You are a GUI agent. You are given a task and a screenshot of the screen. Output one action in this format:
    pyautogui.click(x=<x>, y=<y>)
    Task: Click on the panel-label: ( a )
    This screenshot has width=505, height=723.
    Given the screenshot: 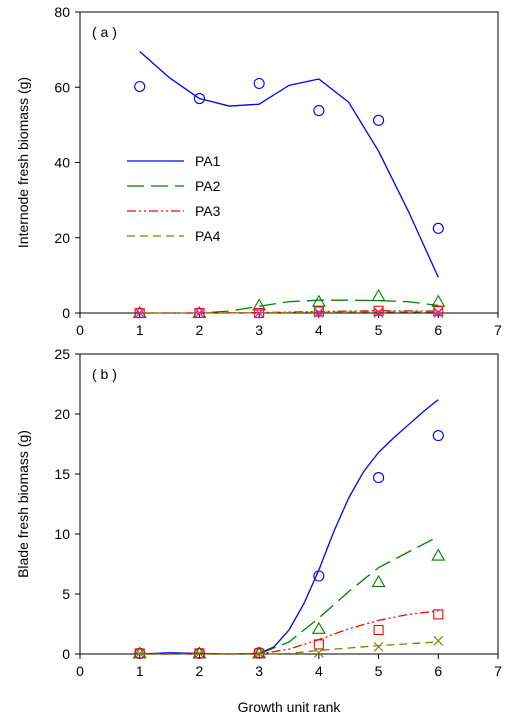 What is the action you would take?
    pyautogui.click(x=104, y=32)
    